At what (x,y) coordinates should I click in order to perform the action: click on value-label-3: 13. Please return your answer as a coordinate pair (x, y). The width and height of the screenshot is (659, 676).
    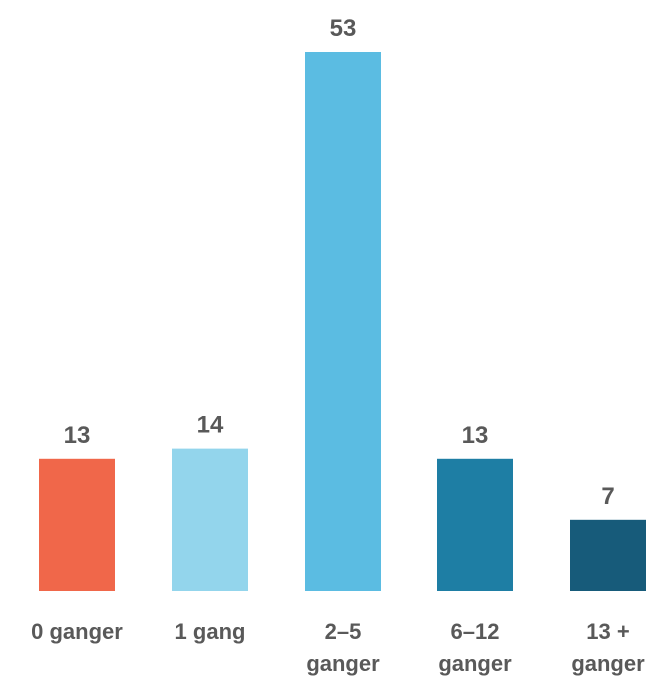
    Looking at the image, I should click on (475, 435).